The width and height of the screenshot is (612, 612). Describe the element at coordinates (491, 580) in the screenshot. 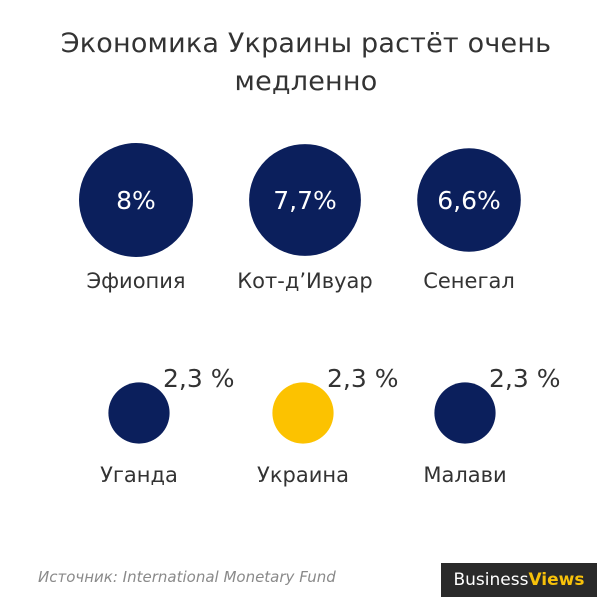

I see `logo-business-text: Business` at that location.